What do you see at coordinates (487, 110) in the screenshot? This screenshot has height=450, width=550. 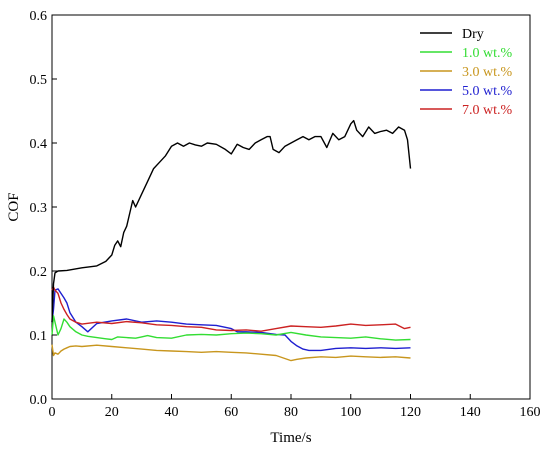 I see `legend-label: 7.0 wt.%` at bounding box center [487, 110].